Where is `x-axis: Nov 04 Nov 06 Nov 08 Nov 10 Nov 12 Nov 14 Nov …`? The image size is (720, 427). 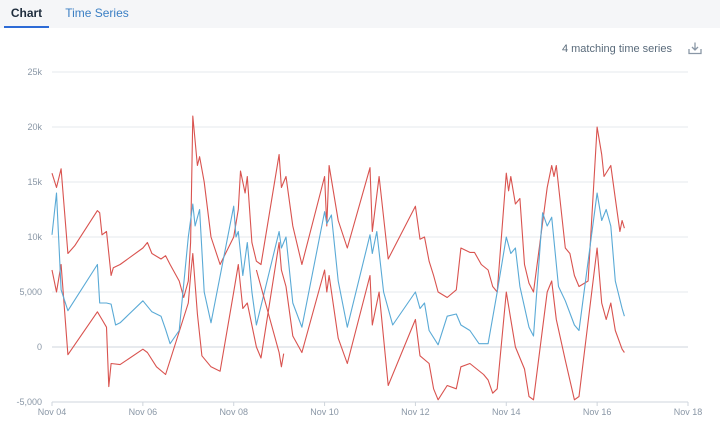
x-axis: Nov 04 Nov 06 Nov 08 Nov 10 Nov 12 Nov 14 Nov … is located at coordinates (370, 409).